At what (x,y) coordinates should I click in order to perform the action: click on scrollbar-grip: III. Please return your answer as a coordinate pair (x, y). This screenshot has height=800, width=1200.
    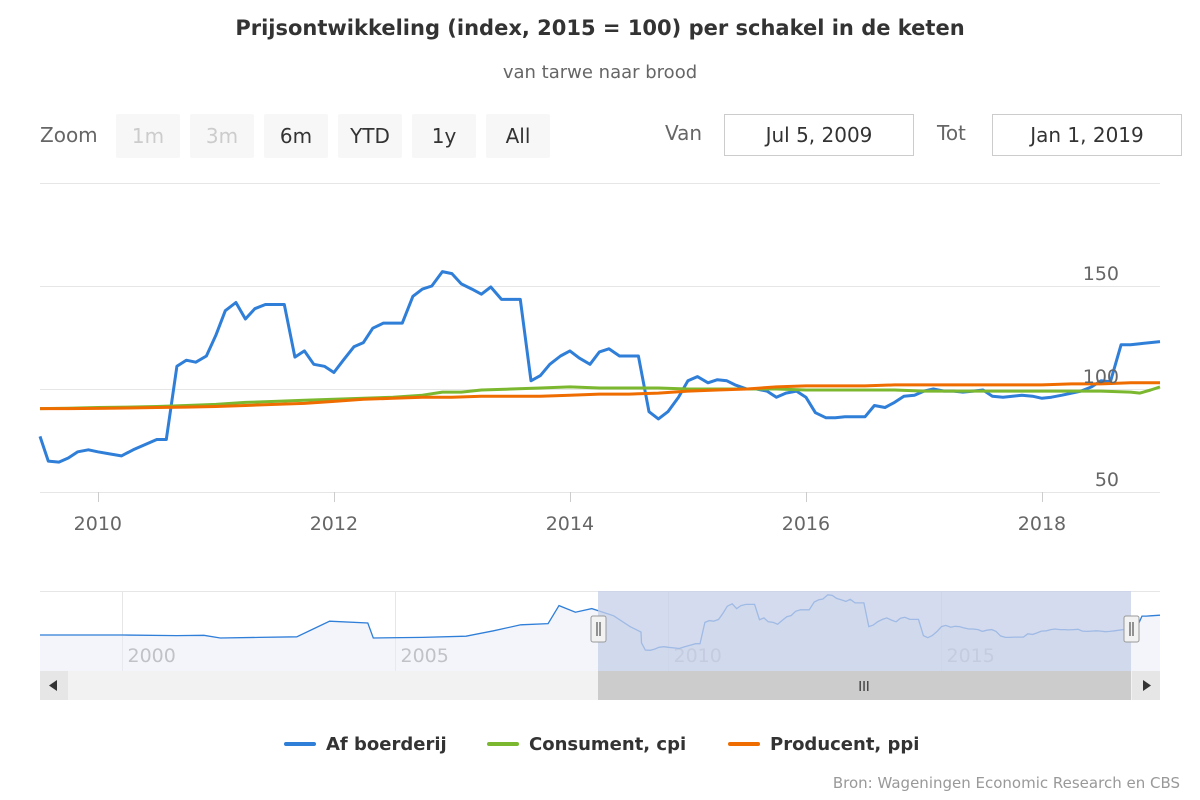
    Looking at the image, I should click on (864, 687).